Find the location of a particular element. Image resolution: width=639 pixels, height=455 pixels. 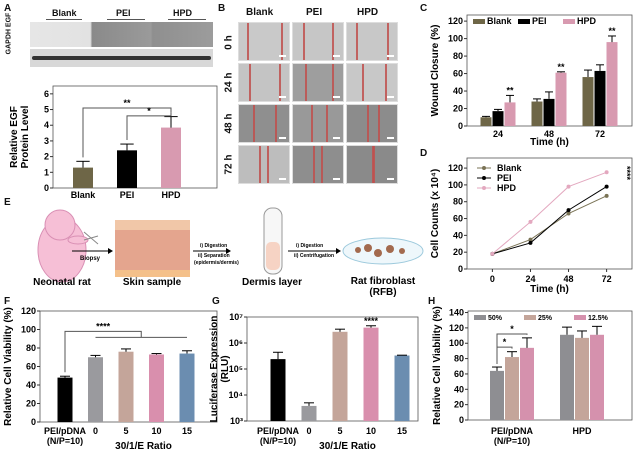

y-tick-label: 10⁵ is located at coordinates (236, 369).